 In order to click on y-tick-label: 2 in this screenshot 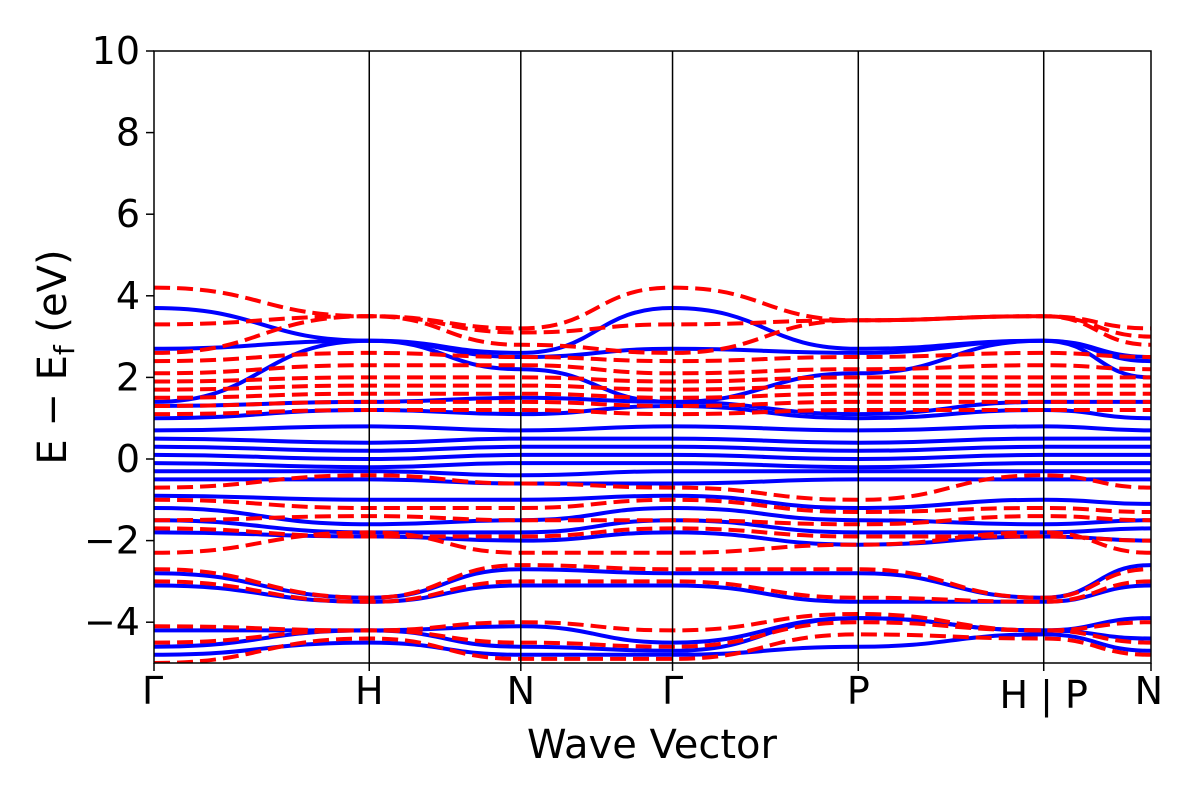, I will do `click(128, 377)`.